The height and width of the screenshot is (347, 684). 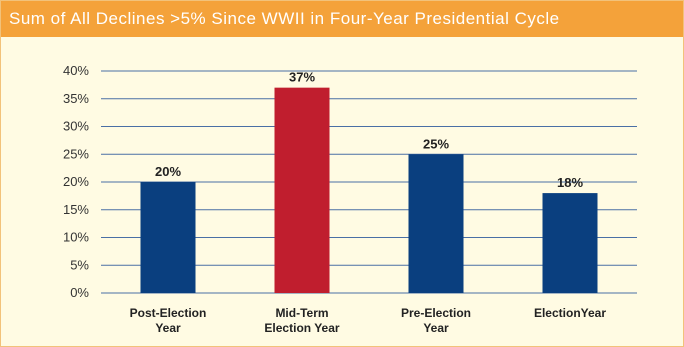 I want to click on x-tick-label: Election Year, so click(x=301, y=328).